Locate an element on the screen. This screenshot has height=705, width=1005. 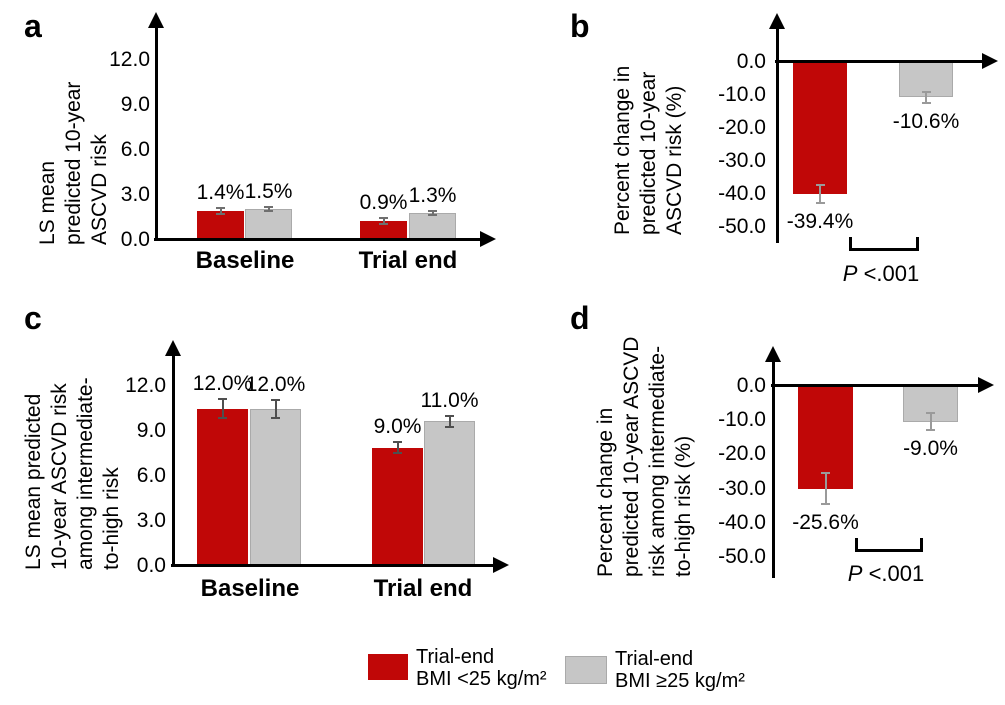
y-axis-label-line: predicted 10-year ASCVD is located at coordinates (631, 456).